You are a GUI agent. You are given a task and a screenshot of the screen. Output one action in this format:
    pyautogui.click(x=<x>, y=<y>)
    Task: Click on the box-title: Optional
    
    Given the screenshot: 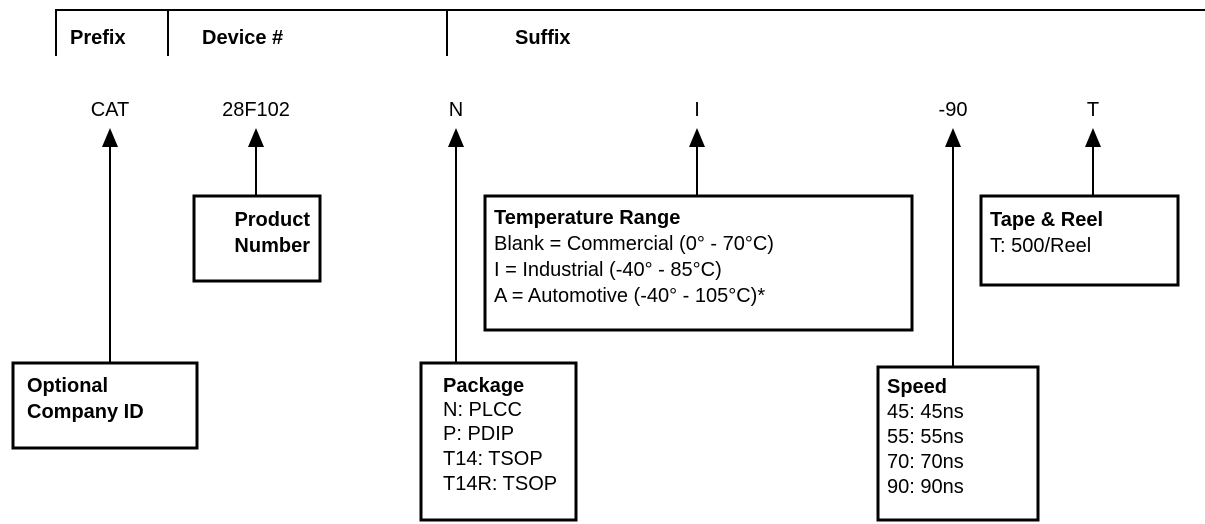 What is the action you would take?
    pyautogui.click(x=67, y=386)
    